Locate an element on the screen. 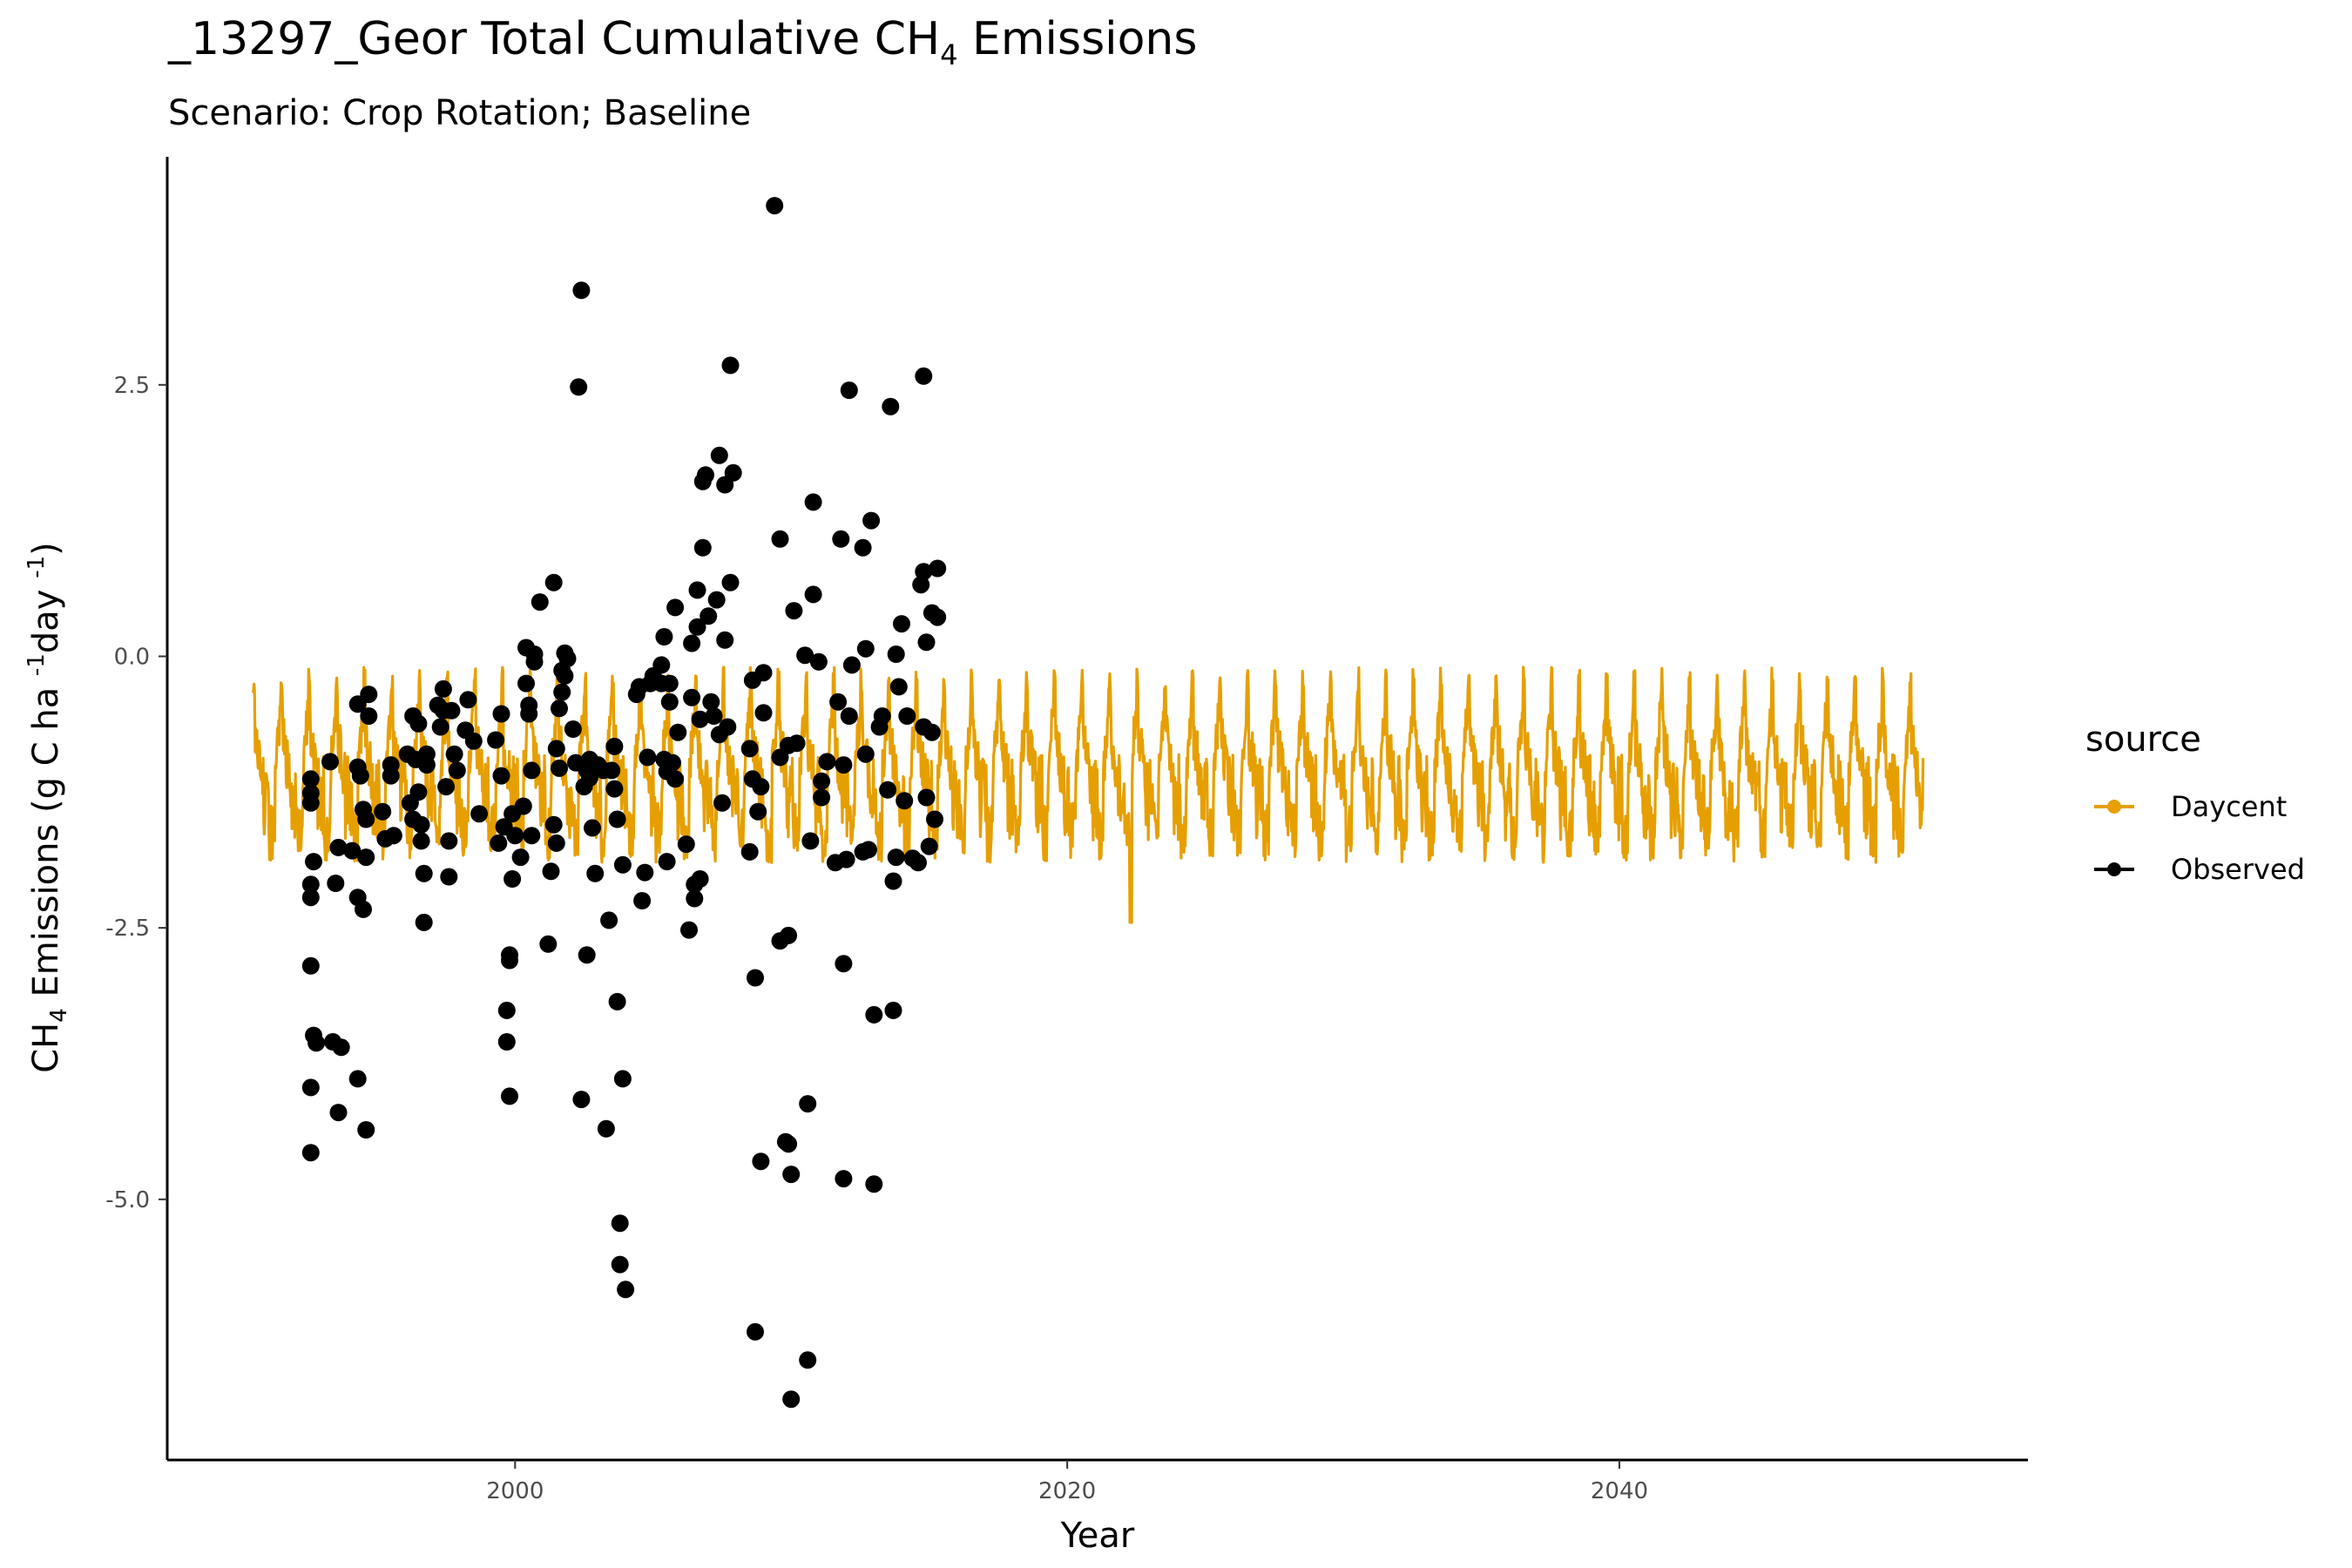  legend-key-daycent-point is located at coordinates (2114, 807).